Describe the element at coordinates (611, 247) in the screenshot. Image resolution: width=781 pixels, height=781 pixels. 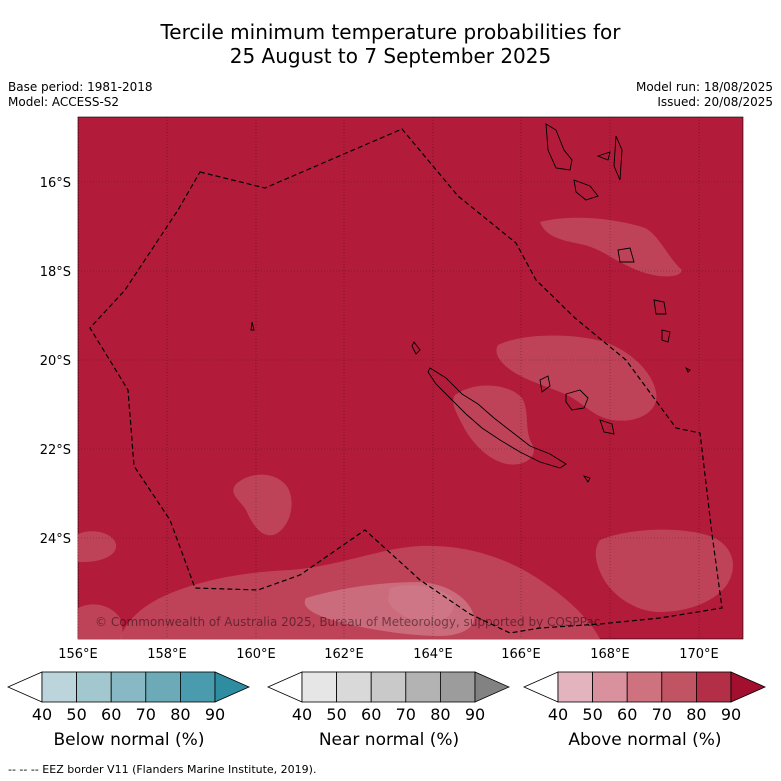
I see `contour-north-east` at that location.